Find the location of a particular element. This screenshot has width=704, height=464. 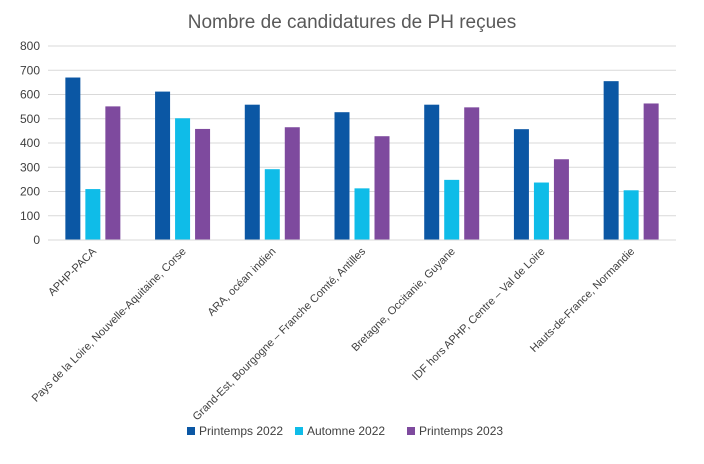

y-tick-label: 800 is located at coordinates (30, 46).